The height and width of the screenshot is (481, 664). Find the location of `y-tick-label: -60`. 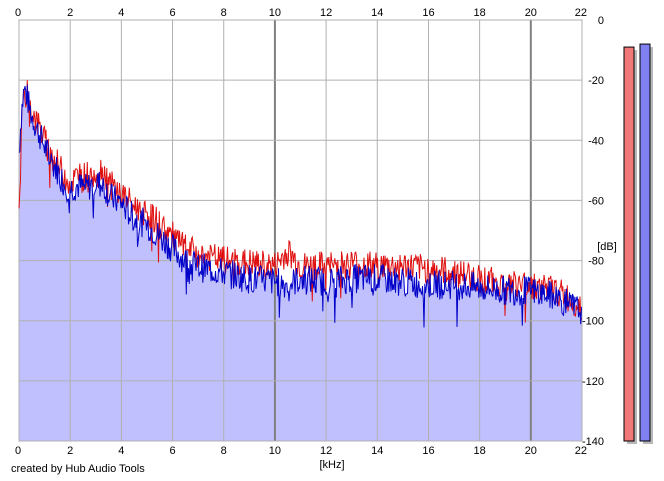

y-tick-label: -60 is located at coordinates (596, 201).